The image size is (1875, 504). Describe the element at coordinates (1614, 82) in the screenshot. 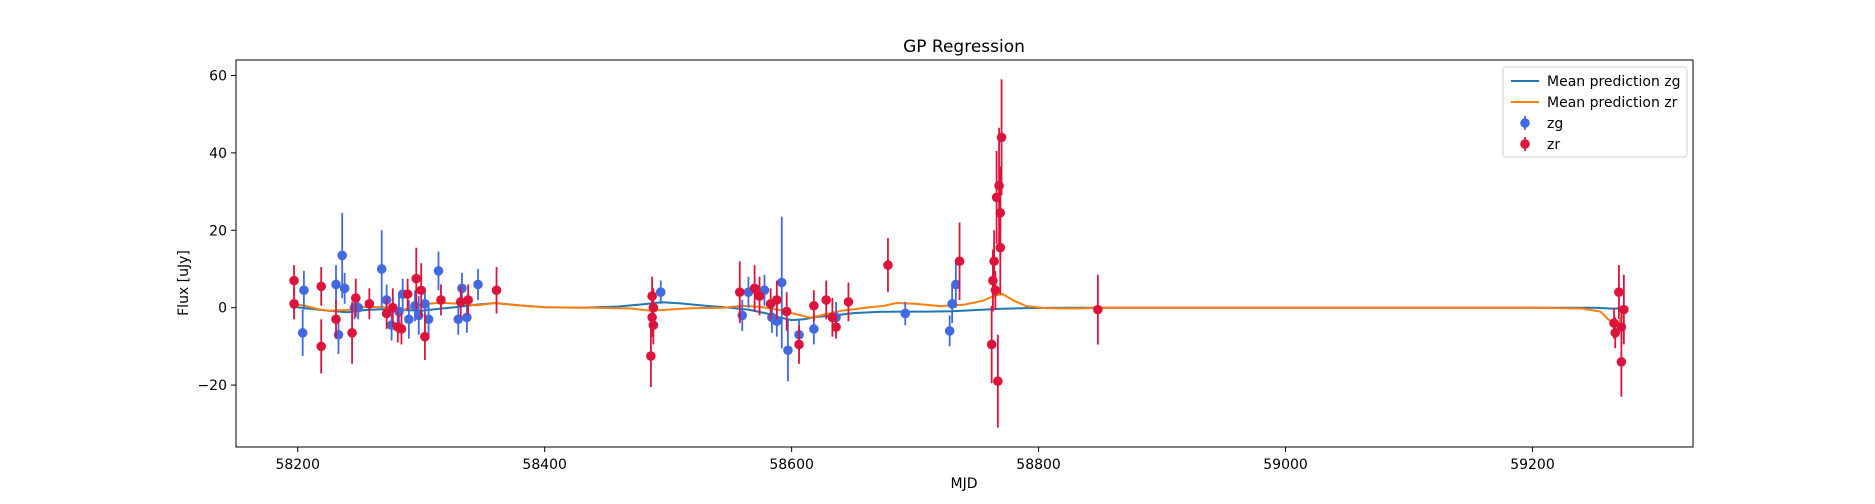

I see `legend-label-mean-prediction-zg: Mean prediction zg` at that location.